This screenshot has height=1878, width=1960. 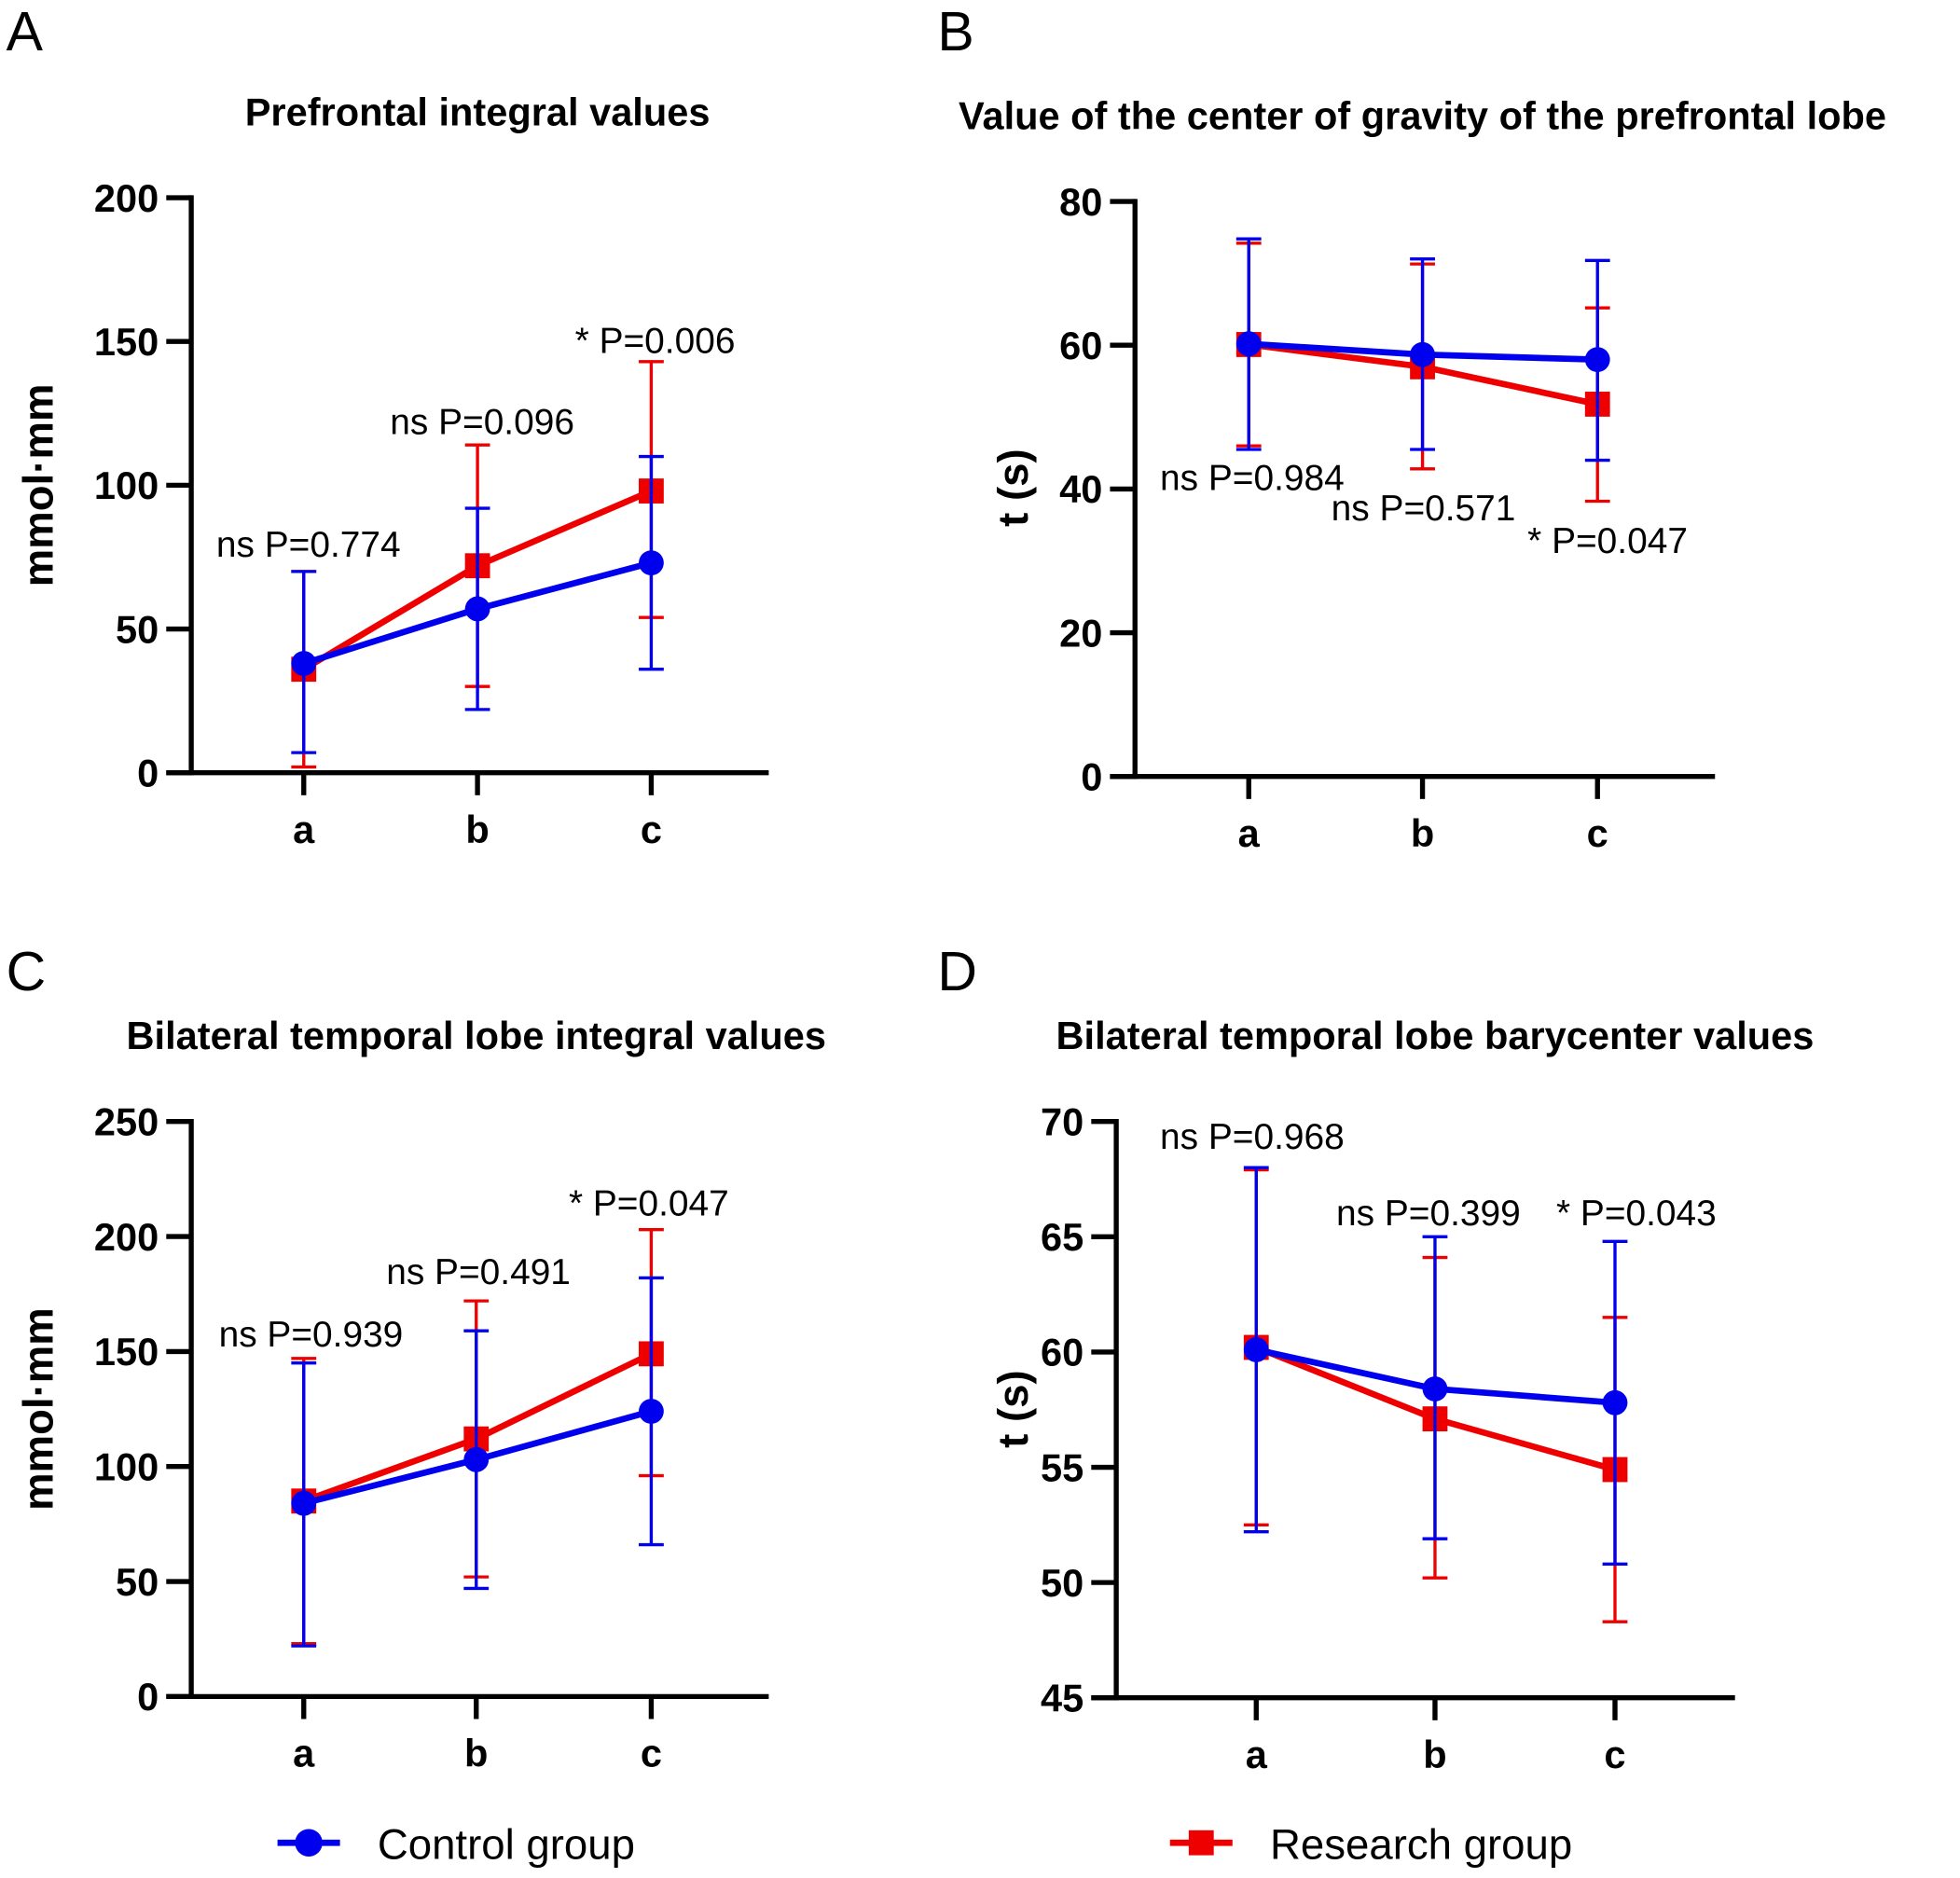 I want to click on significance-annotation: ns P=0.774, so click(x=309, y=545).